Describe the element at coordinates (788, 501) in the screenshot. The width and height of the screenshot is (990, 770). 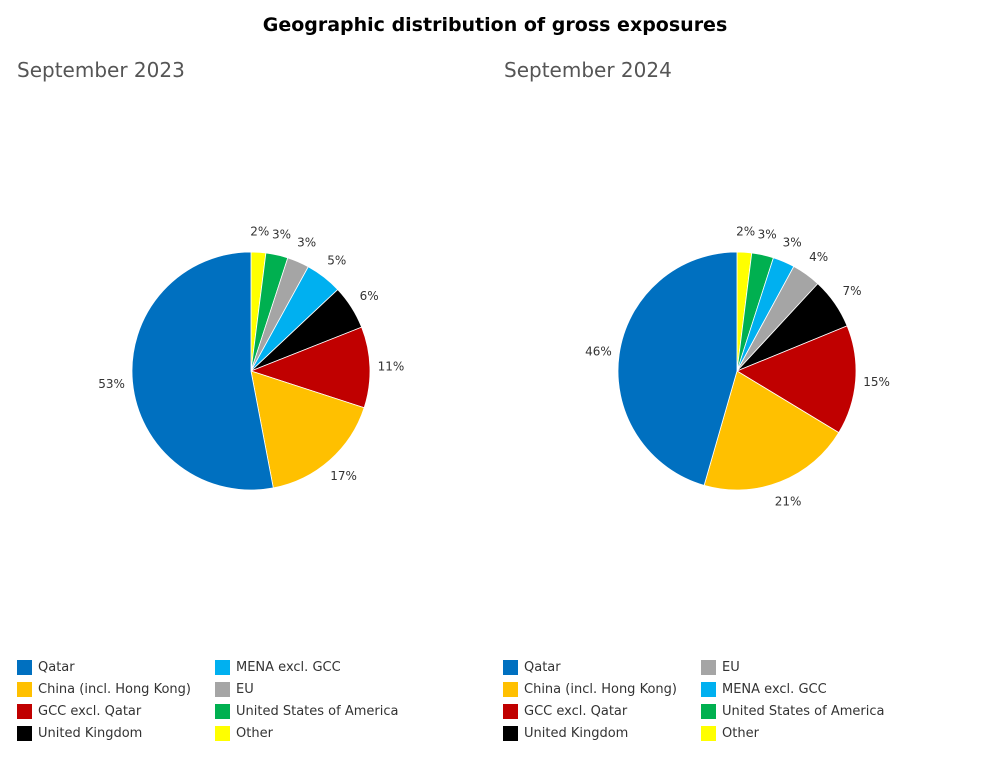
I see `data-label-china-incl-hong-kong: 21%` at that location.